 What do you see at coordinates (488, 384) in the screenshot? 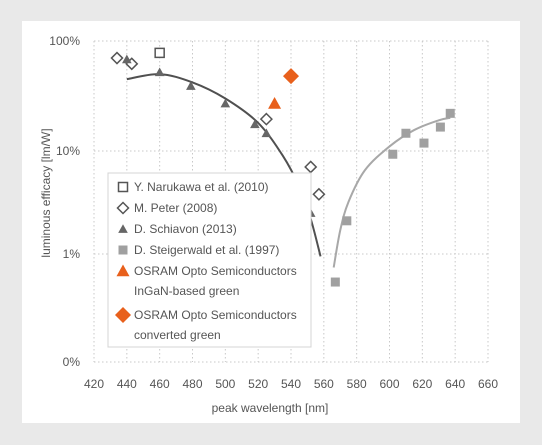
I see `x-tick-label: 660` at bounding box center [488, 384].